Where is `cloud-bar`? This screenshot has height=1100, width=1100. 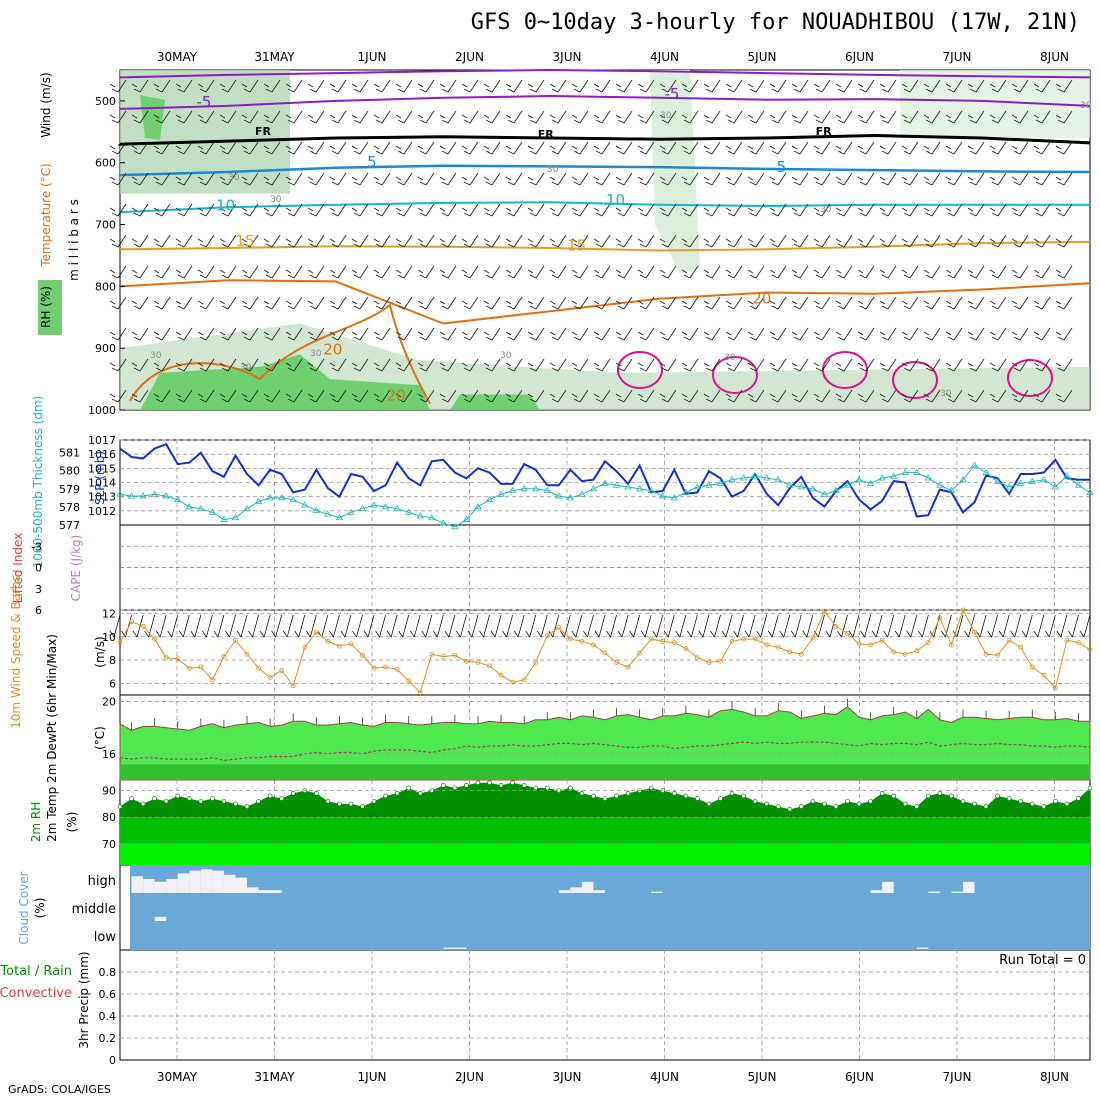
cloud-bar is located at coordinates (206, 881).